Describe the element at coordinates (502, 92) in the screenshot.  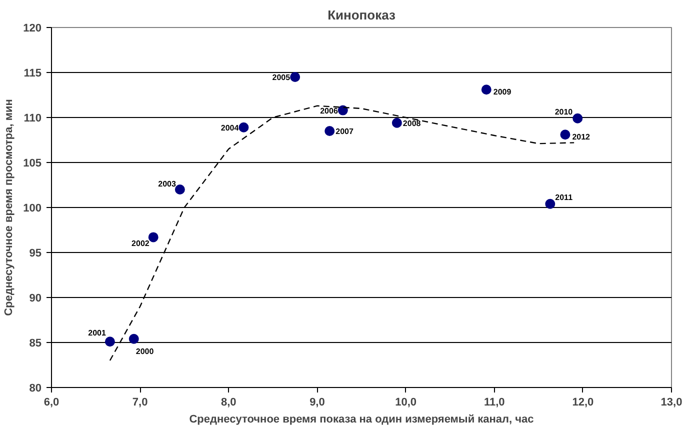
I see `annotation: 2009` at that location.